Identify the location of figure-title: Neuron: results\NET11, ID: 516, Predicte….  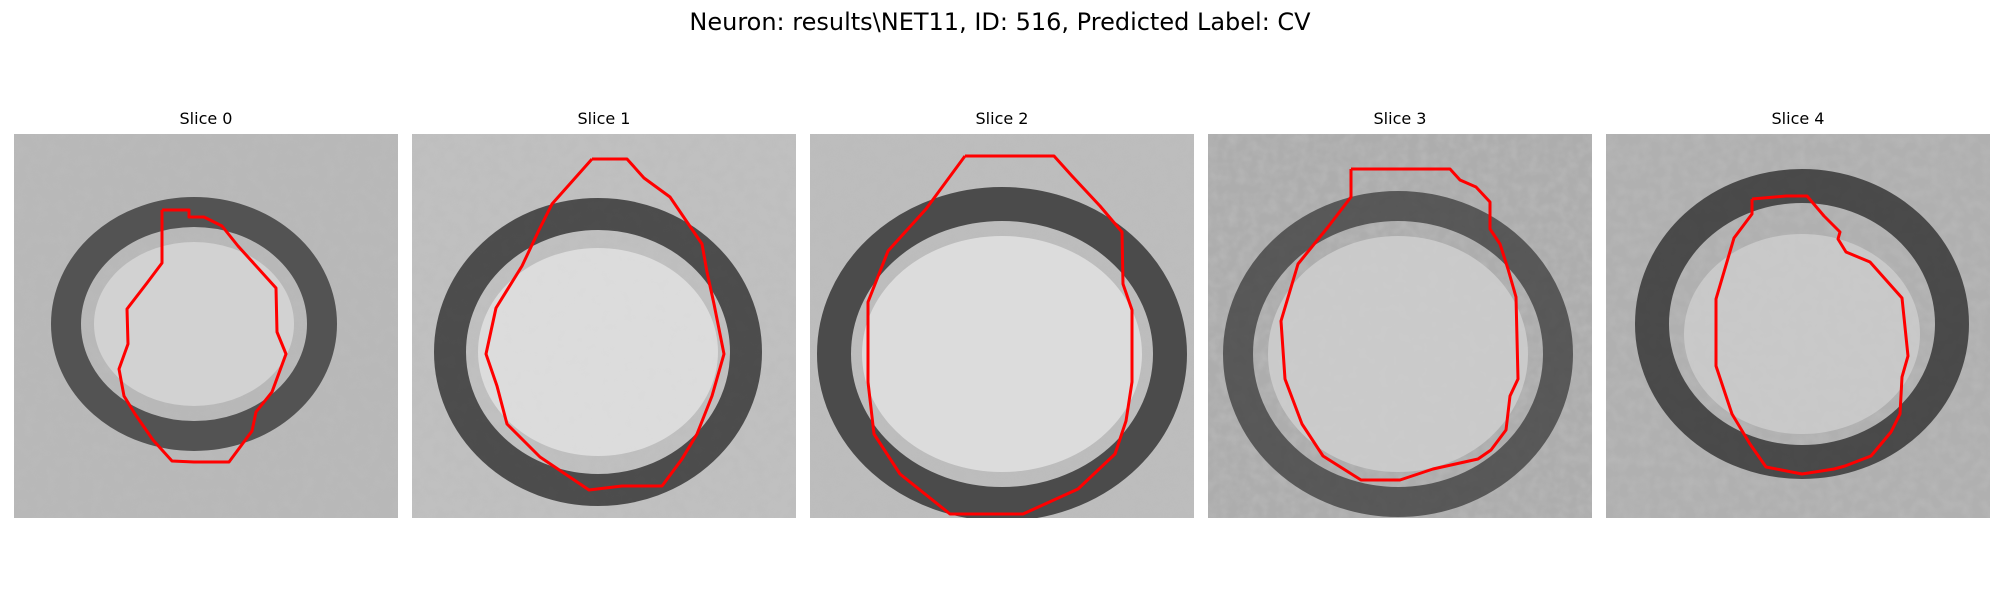
(1000, 22).